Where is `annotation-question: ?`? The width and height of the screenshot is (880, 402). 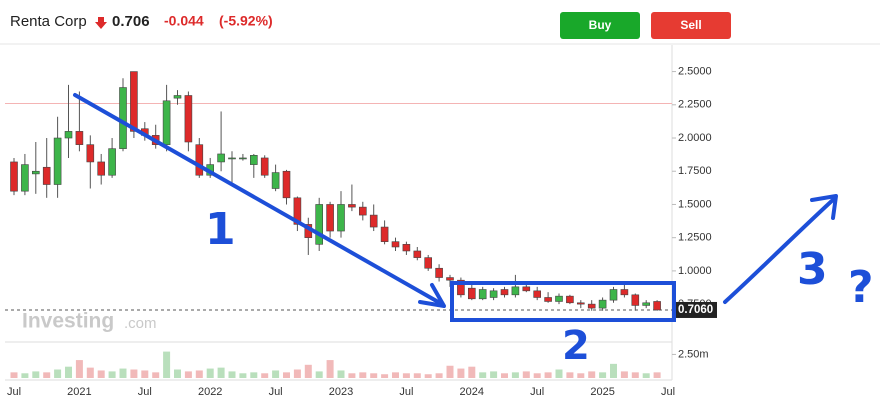
annotation-question: ? is located at coordinates (861, 287).